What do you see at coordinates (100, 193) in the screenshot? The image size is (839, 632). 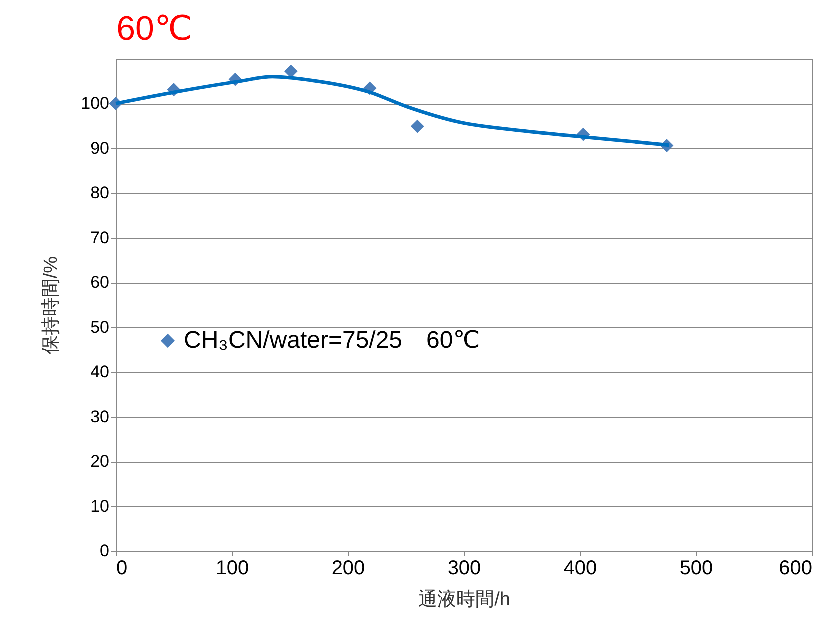 I see `y-tick-label: 80` at bounding box center [100, 193].